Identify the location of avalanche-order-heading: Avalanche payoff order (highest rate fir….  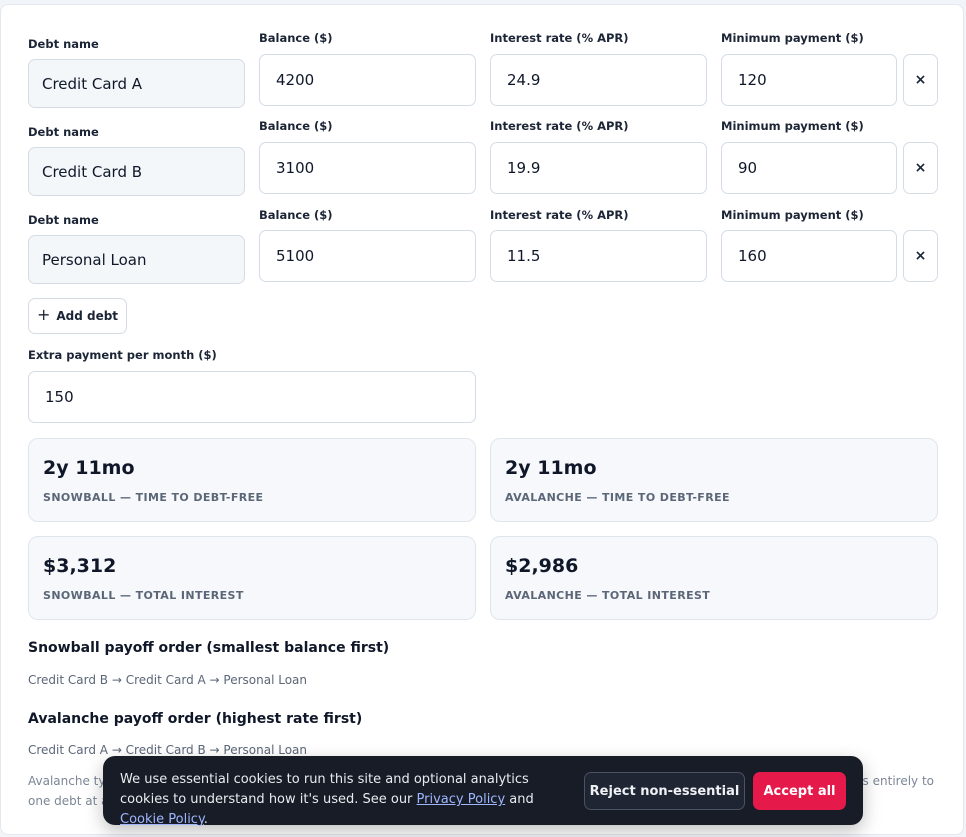
(195, 719).